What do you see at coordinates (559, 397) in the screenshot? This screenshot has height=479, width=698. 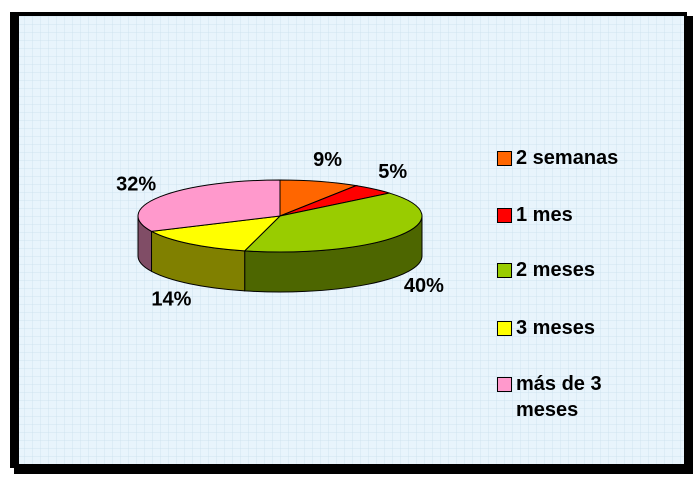 I see `legend-label: más de 3 meses` at bounding box center [559, 397].